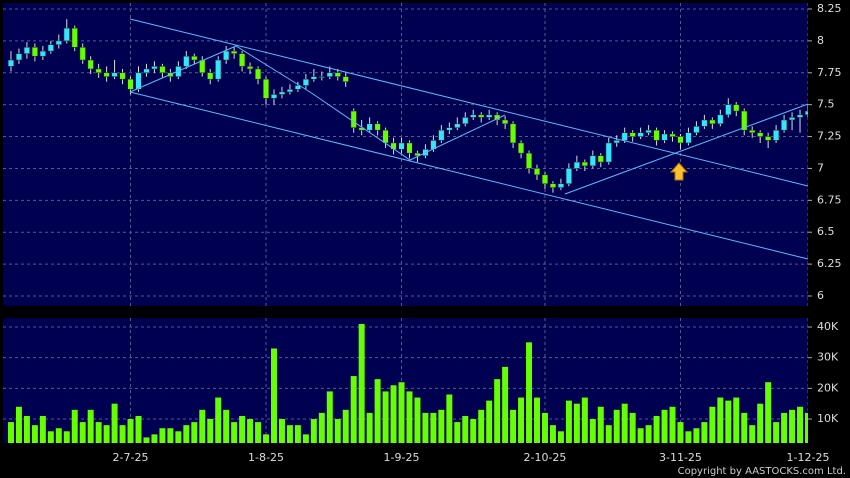 The height and width of the screenshot is (478, 850). Describe the element at coordinates (826, 104) in the screenshot. I see `y-tick-label: 7.5` at that location.